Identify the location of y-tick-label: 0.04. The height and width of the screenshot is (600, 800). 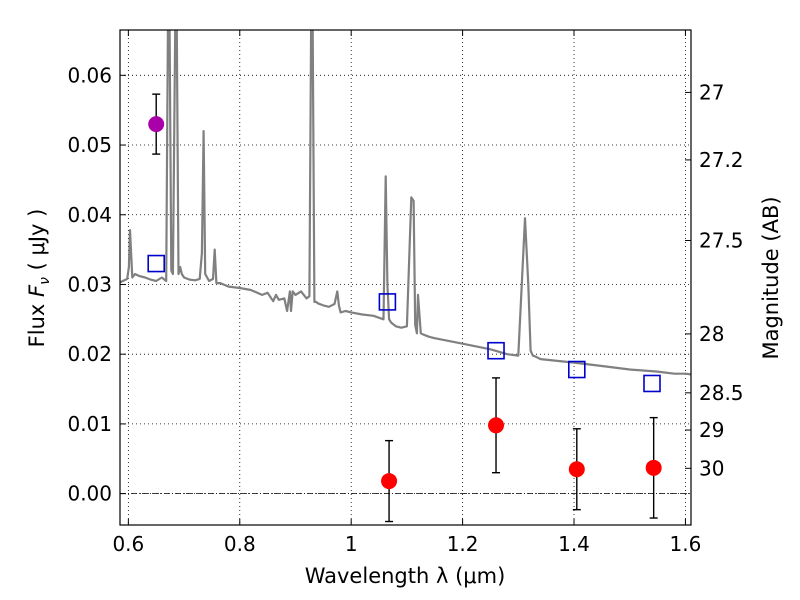
(89, 215).